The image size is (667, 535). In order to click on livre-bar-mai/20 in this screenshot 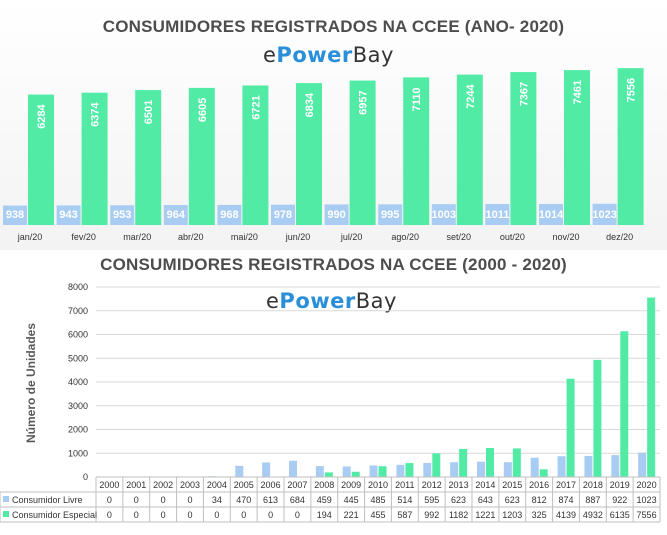, I will do `click(229, 214)`.